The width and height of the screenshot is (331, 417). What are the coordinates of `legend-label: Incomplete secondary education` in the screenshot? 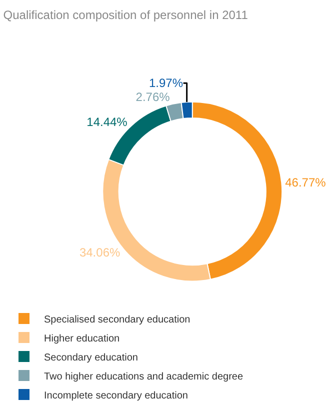 It's located at (116, 396).